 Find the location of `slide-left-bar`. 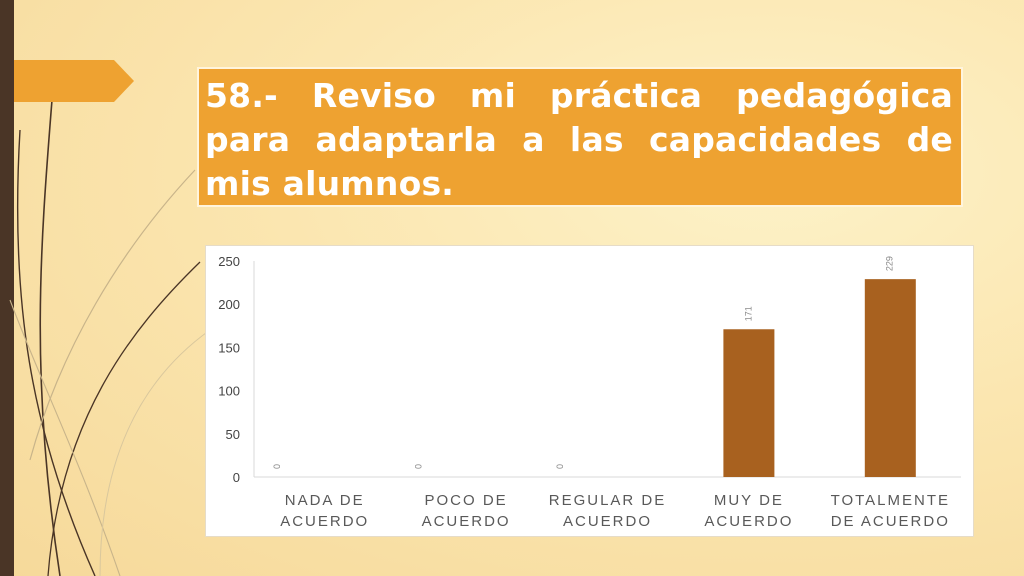

slide-left-bar is located at coordinates (7, 288).